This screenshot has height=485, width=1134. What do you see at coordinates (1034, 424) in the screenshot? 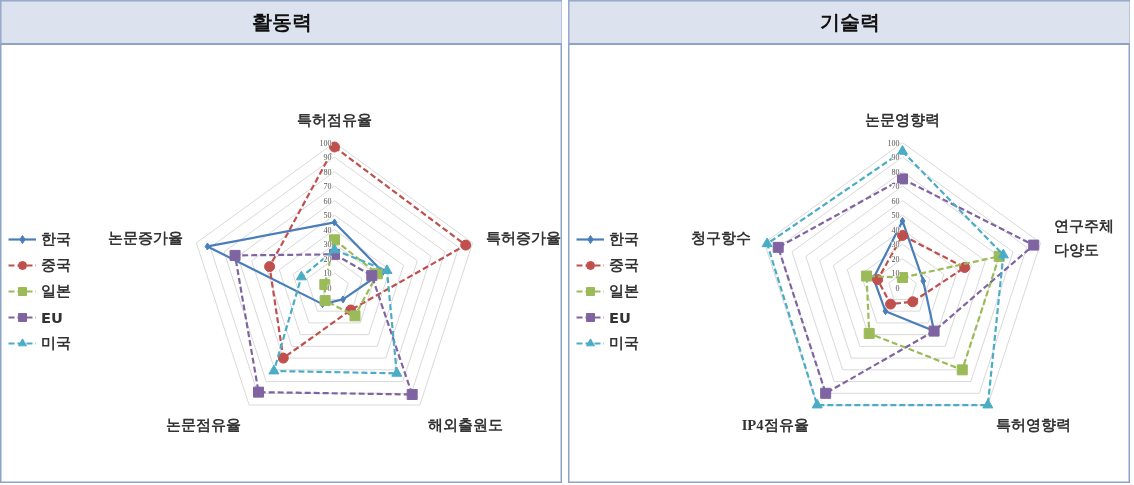
I see `spoke-label: 특허영향력` at bounding box center [1034, 424].